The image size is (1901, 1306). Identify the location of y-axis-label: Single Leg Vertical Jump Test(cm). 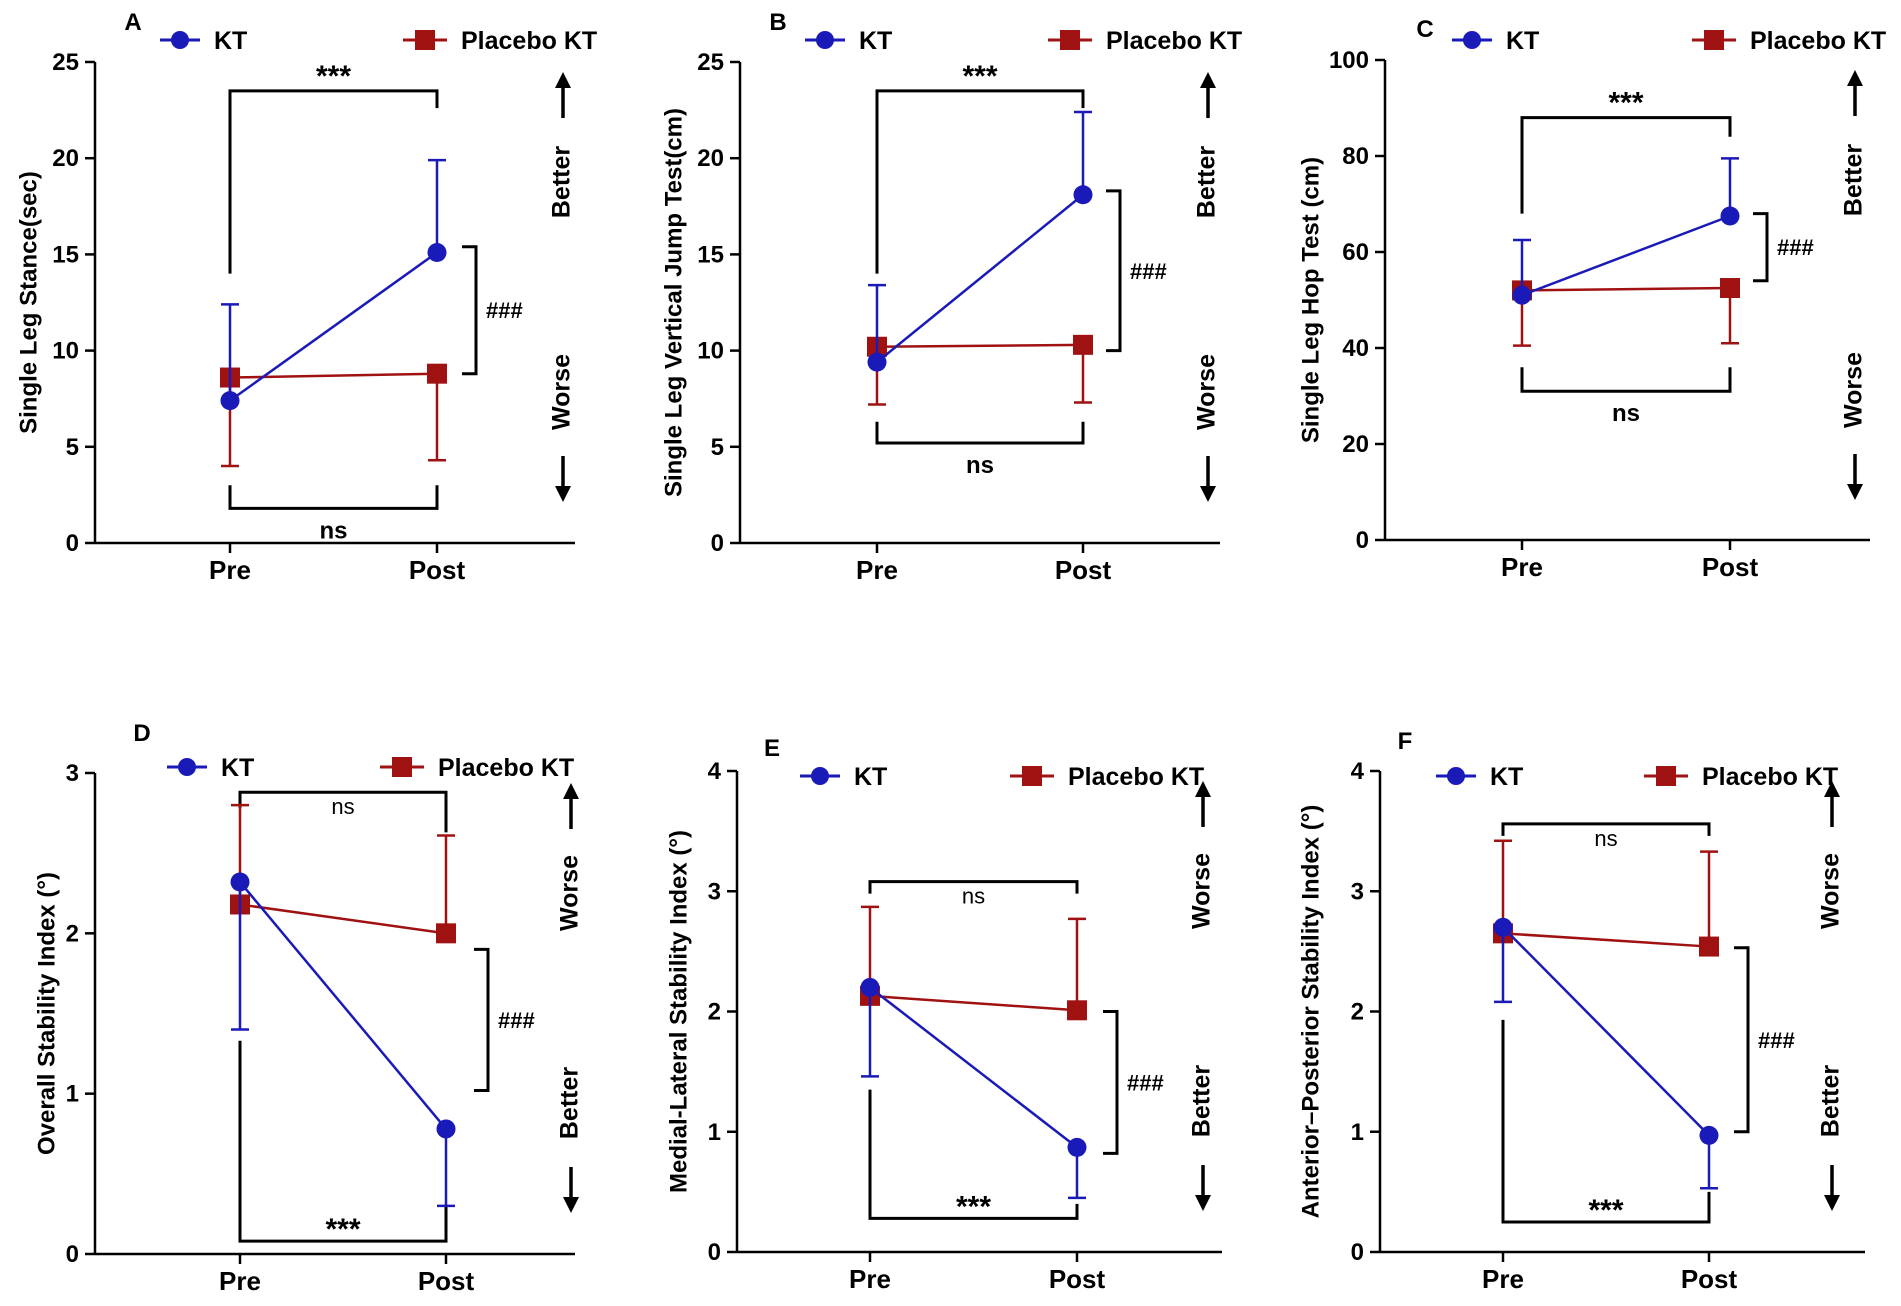
(673, 302).